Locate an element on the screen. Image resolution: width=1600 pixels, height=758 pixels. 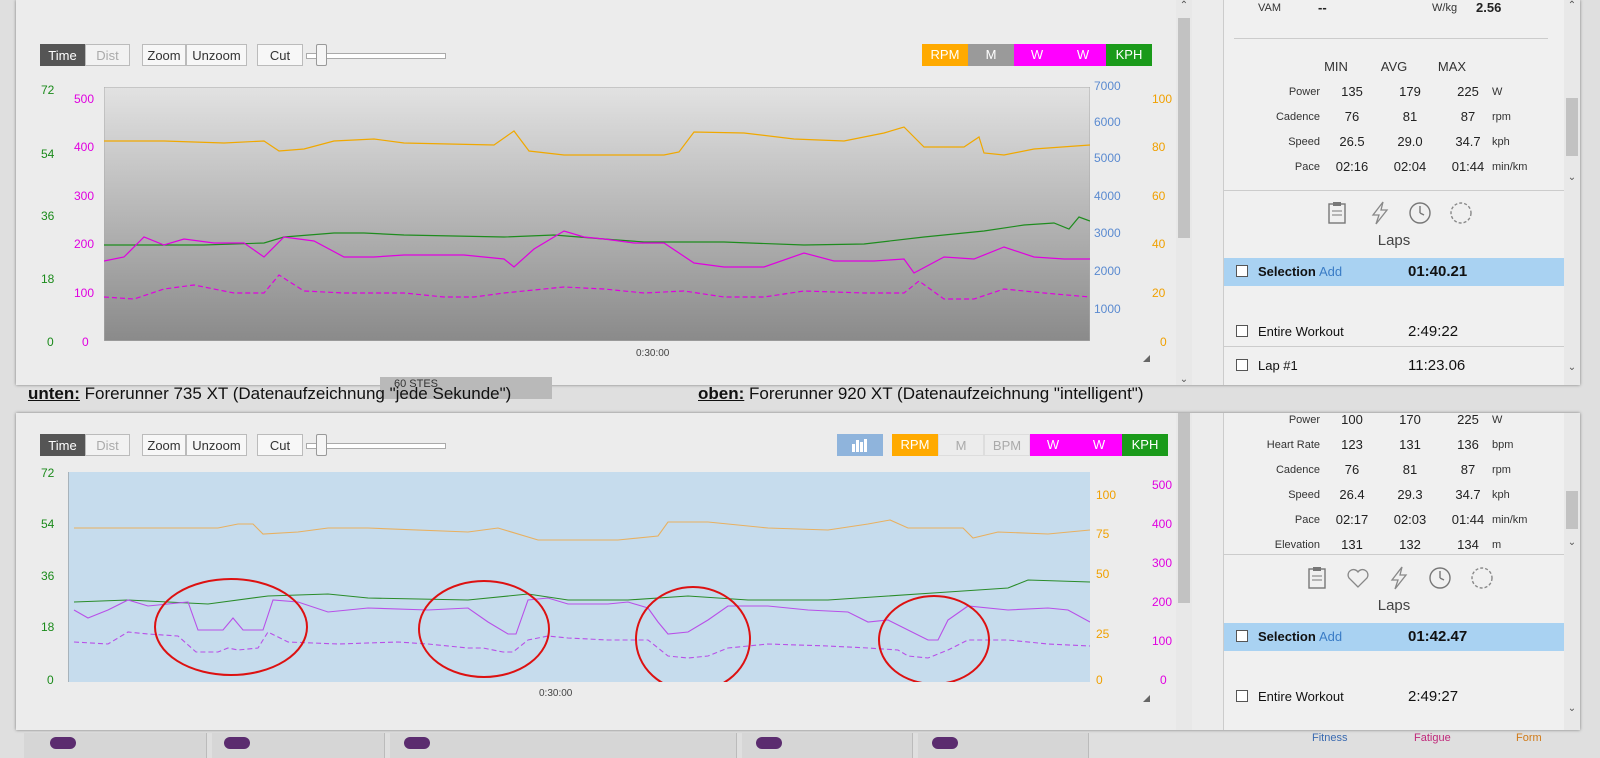
bar-chart-toggle is located at coordinates (860, 445).